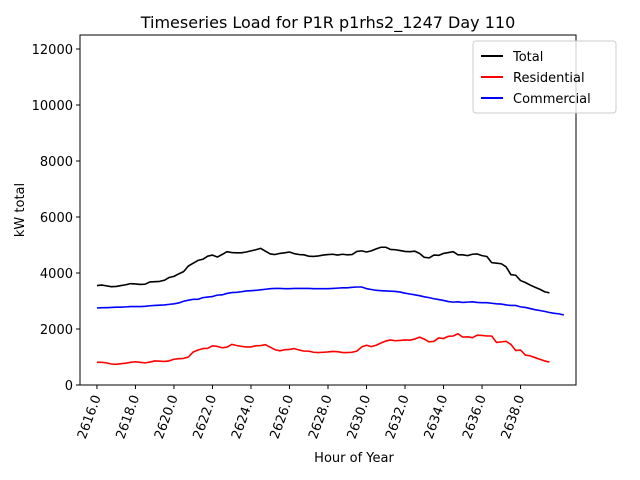 The width and height of the screenshot is (640, 480). Describe the element at coordinates (354, 458) in the screenshot. I see `x-axis-label: Hour of Year` at that location.